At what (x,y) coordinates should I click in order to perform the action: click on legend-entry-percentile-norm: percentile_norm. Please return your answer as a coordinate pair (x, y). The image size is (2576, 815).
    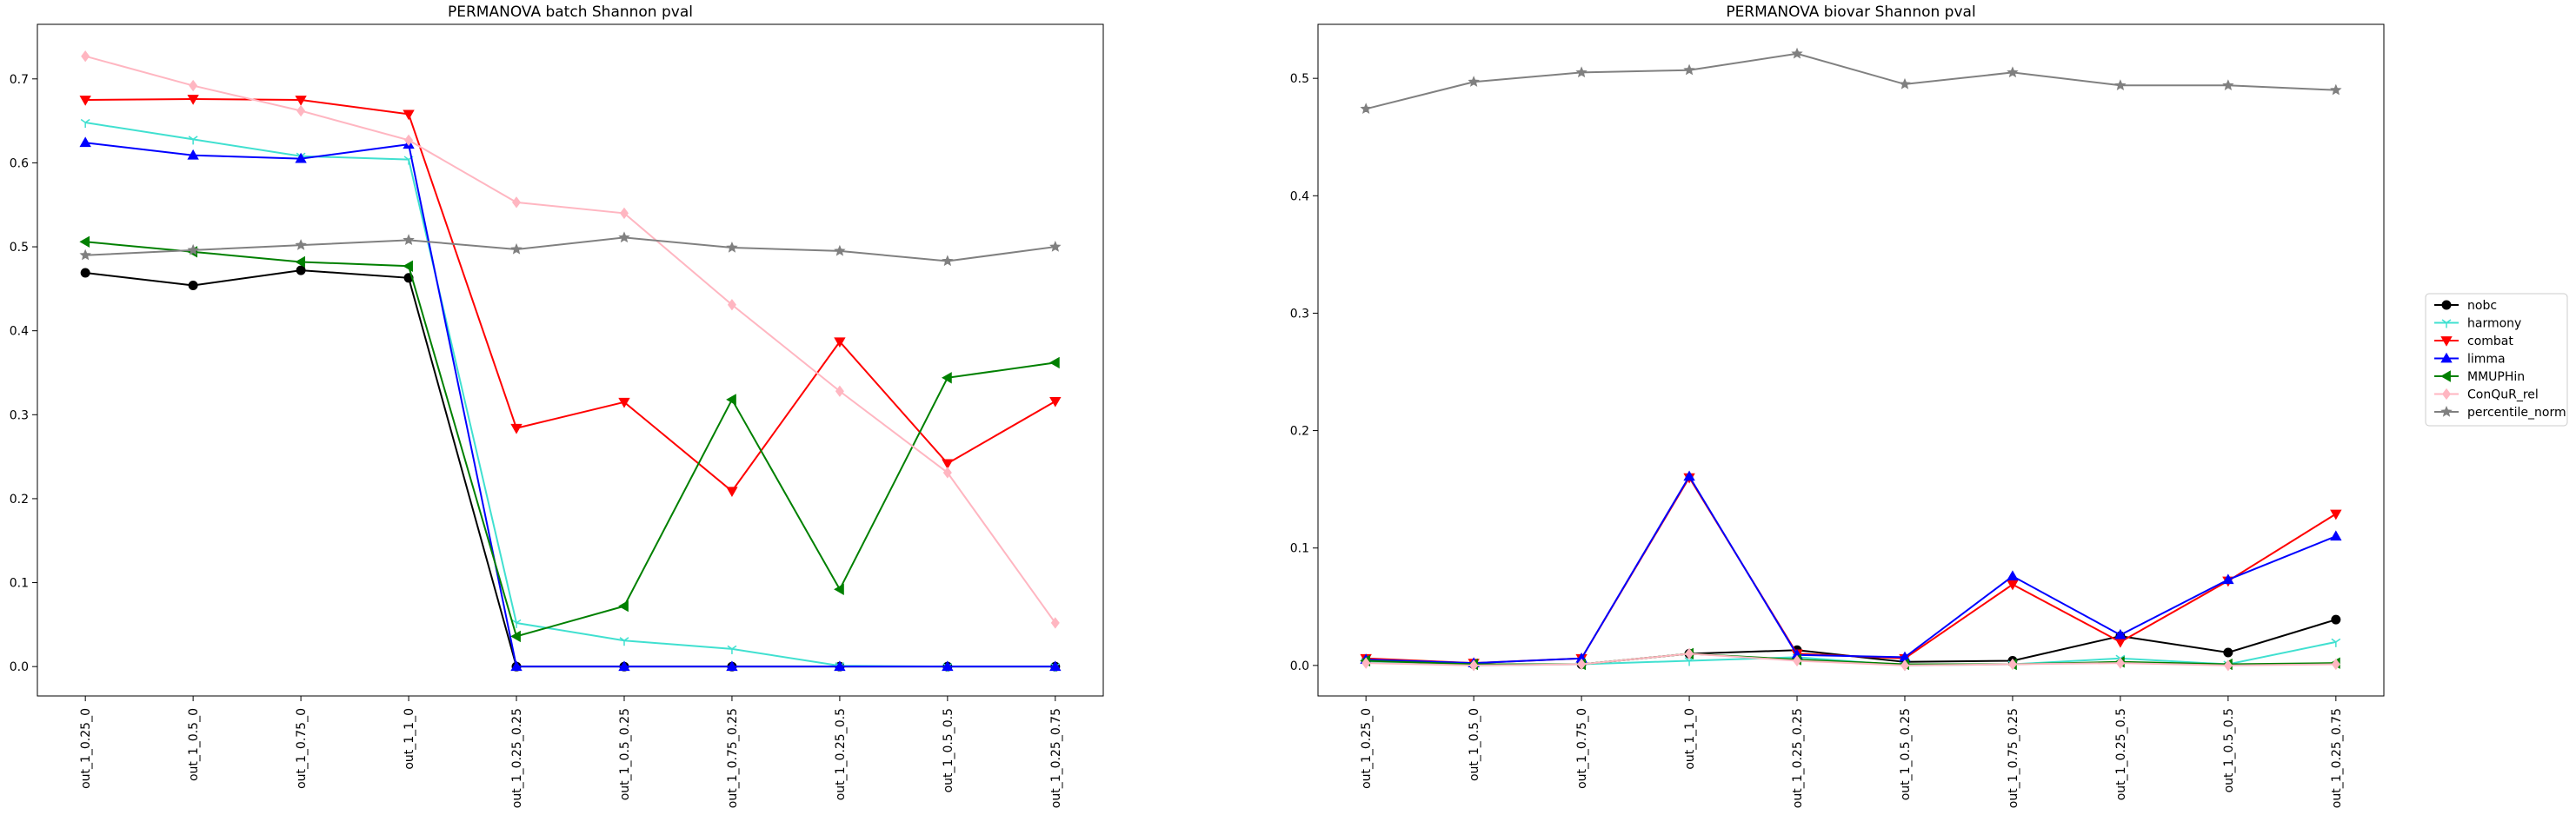
    Looking at the image, I should click on (2500, 412).